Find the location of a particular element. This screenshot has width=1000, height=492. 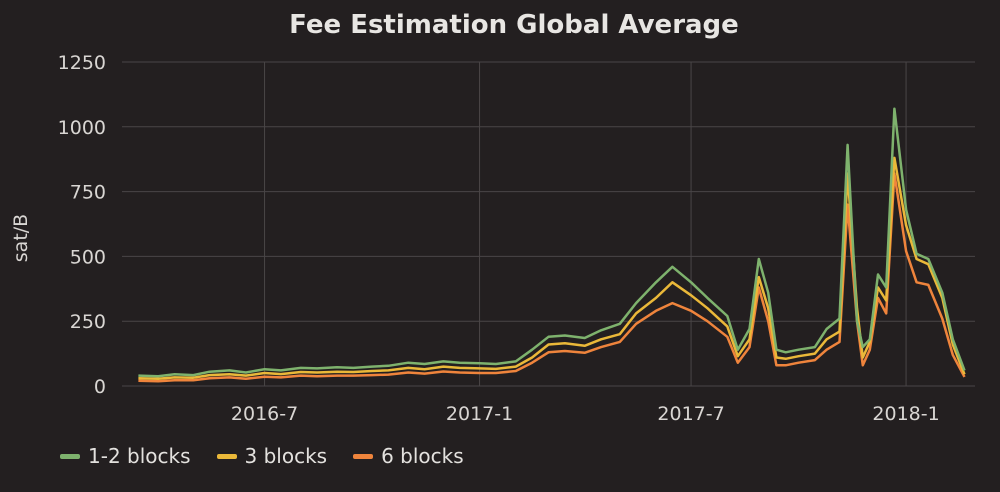

chart-title: Fee Estimation Global Average is located at coordinates (514, 25).